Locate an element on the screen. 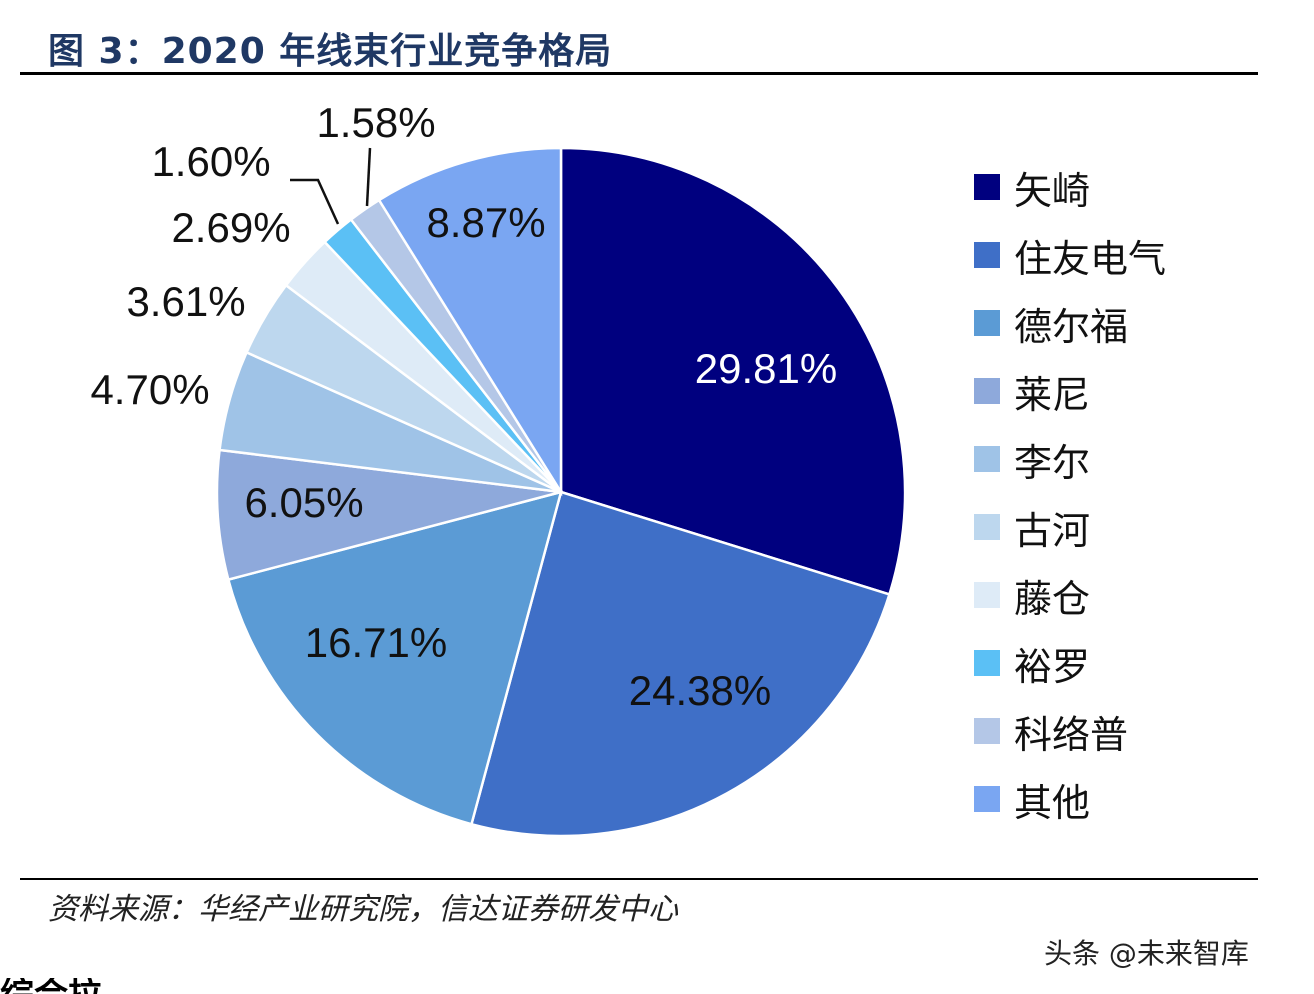 This screenshot has height=994, width=1314. data-label-5: 4.70% is located at coordinates (149, 389).